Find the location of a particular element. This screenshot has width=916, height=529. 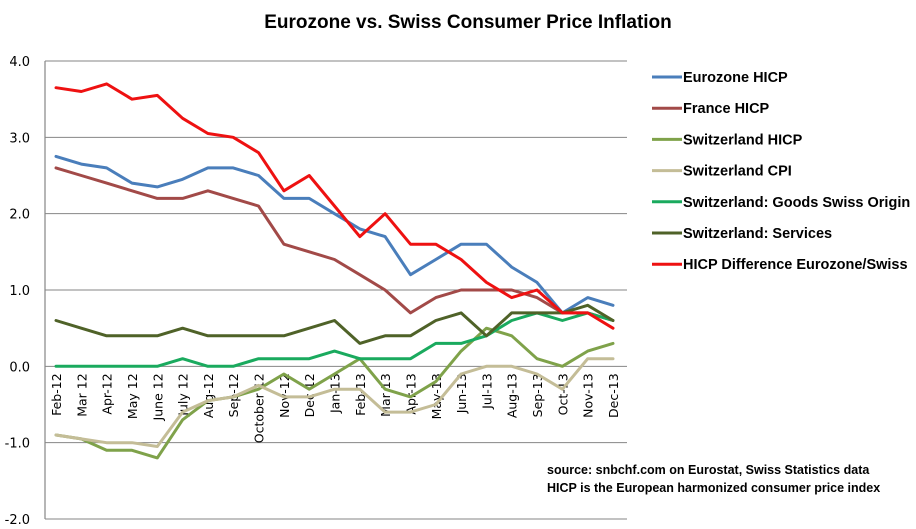

legend-item-france-hicp: France HICP is located at coordinates (711, 109).